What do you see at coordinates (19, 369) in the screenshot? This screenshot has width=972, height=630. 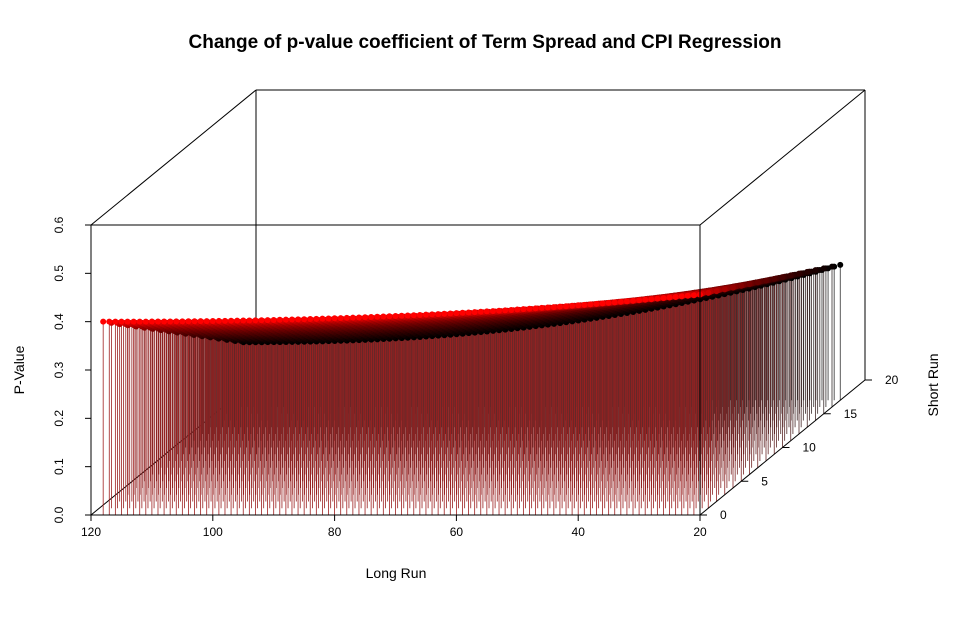 I see `z-axis-label: P-Value` at bounding box center [19, 369].